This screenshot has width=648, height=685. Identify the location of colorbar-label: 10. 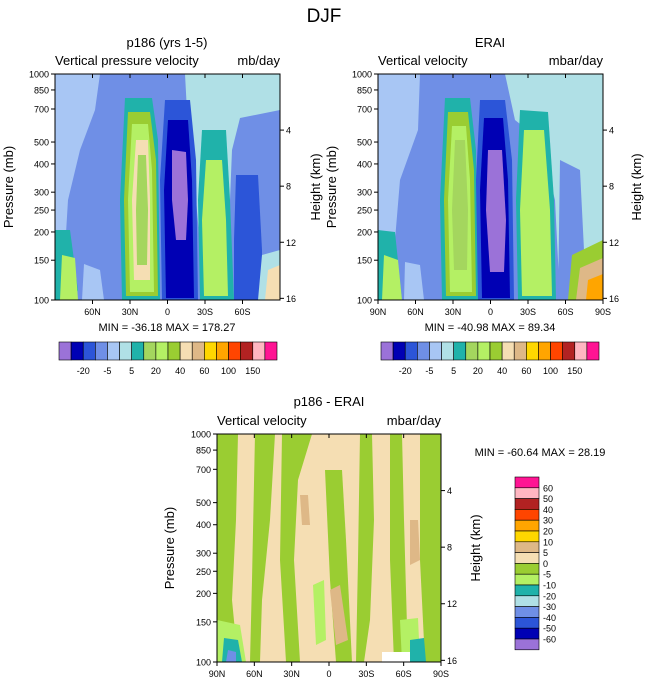
(548, 542).